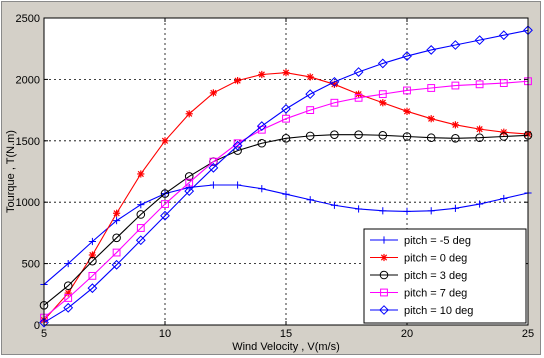 Image resolution: width=544 pixels, height=358 pixels. Describe the element at coordinates (418, 259) in the screenshot. I see `legend-item: pitch = 0 deg` at that location.